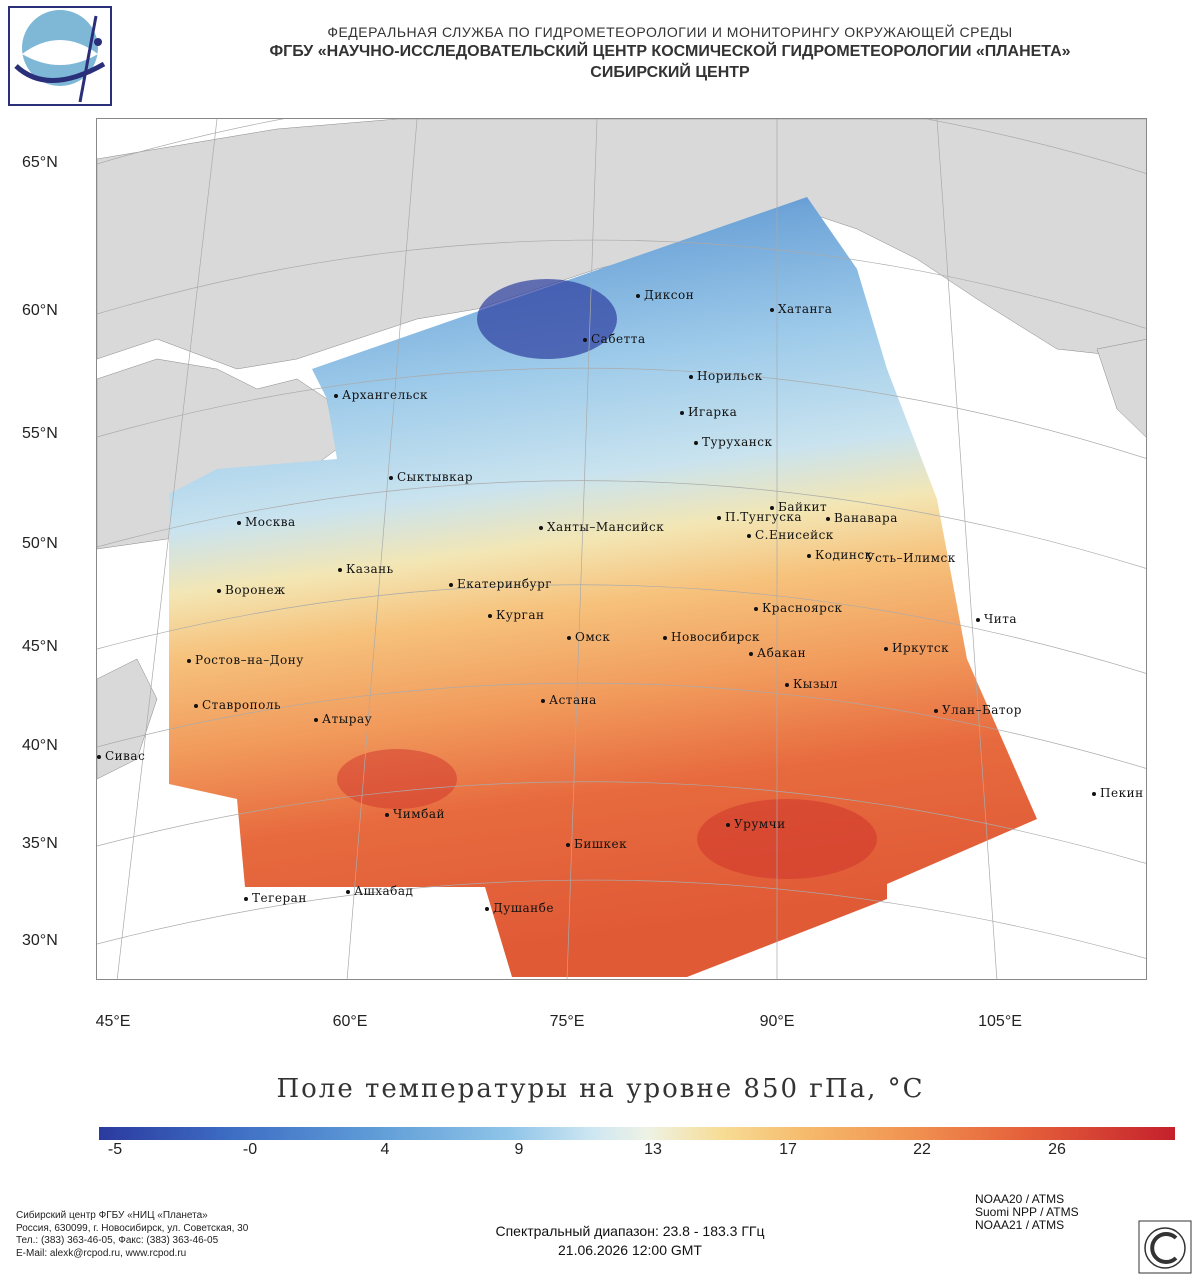  I want to click on city-marker: Москва, so click(266, 522).